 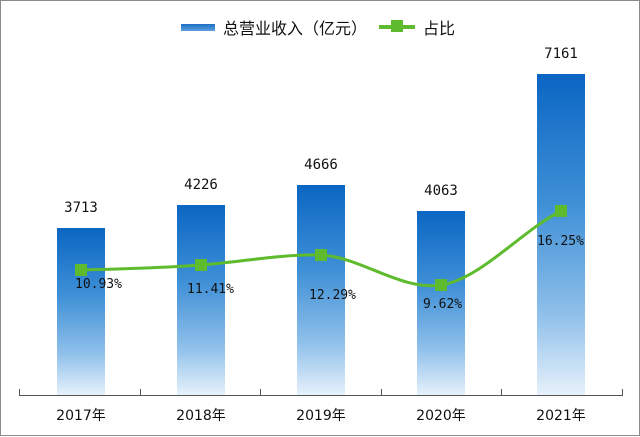 What do you see at coordinates (441, 416) in the screenshot?
I see `x-tick-label: 2020年` at bounding box center [441, 416].